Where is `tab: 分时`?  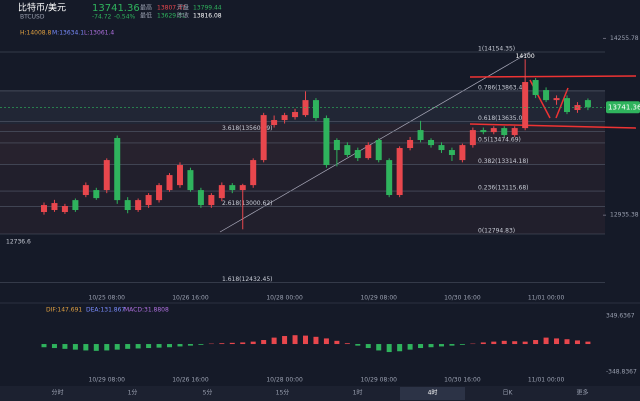
tab: 分时 is located at coordinates (57, 393).